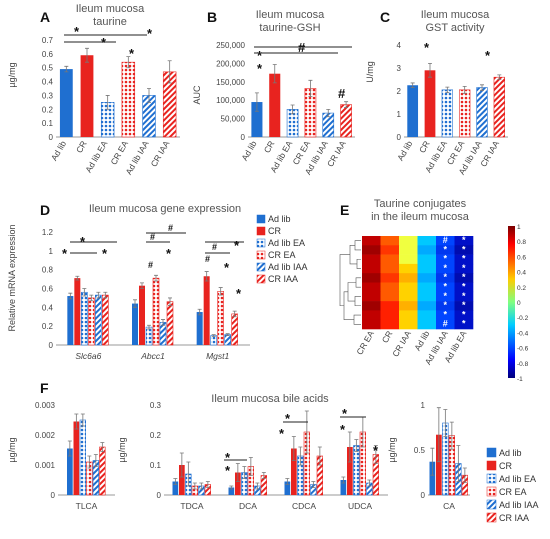 The width and height of the screenshot is (550, 539). Describe the element at coordinates (427, 306) in the screenshot. I see `heatmap-cell-r7-c3` at that location.